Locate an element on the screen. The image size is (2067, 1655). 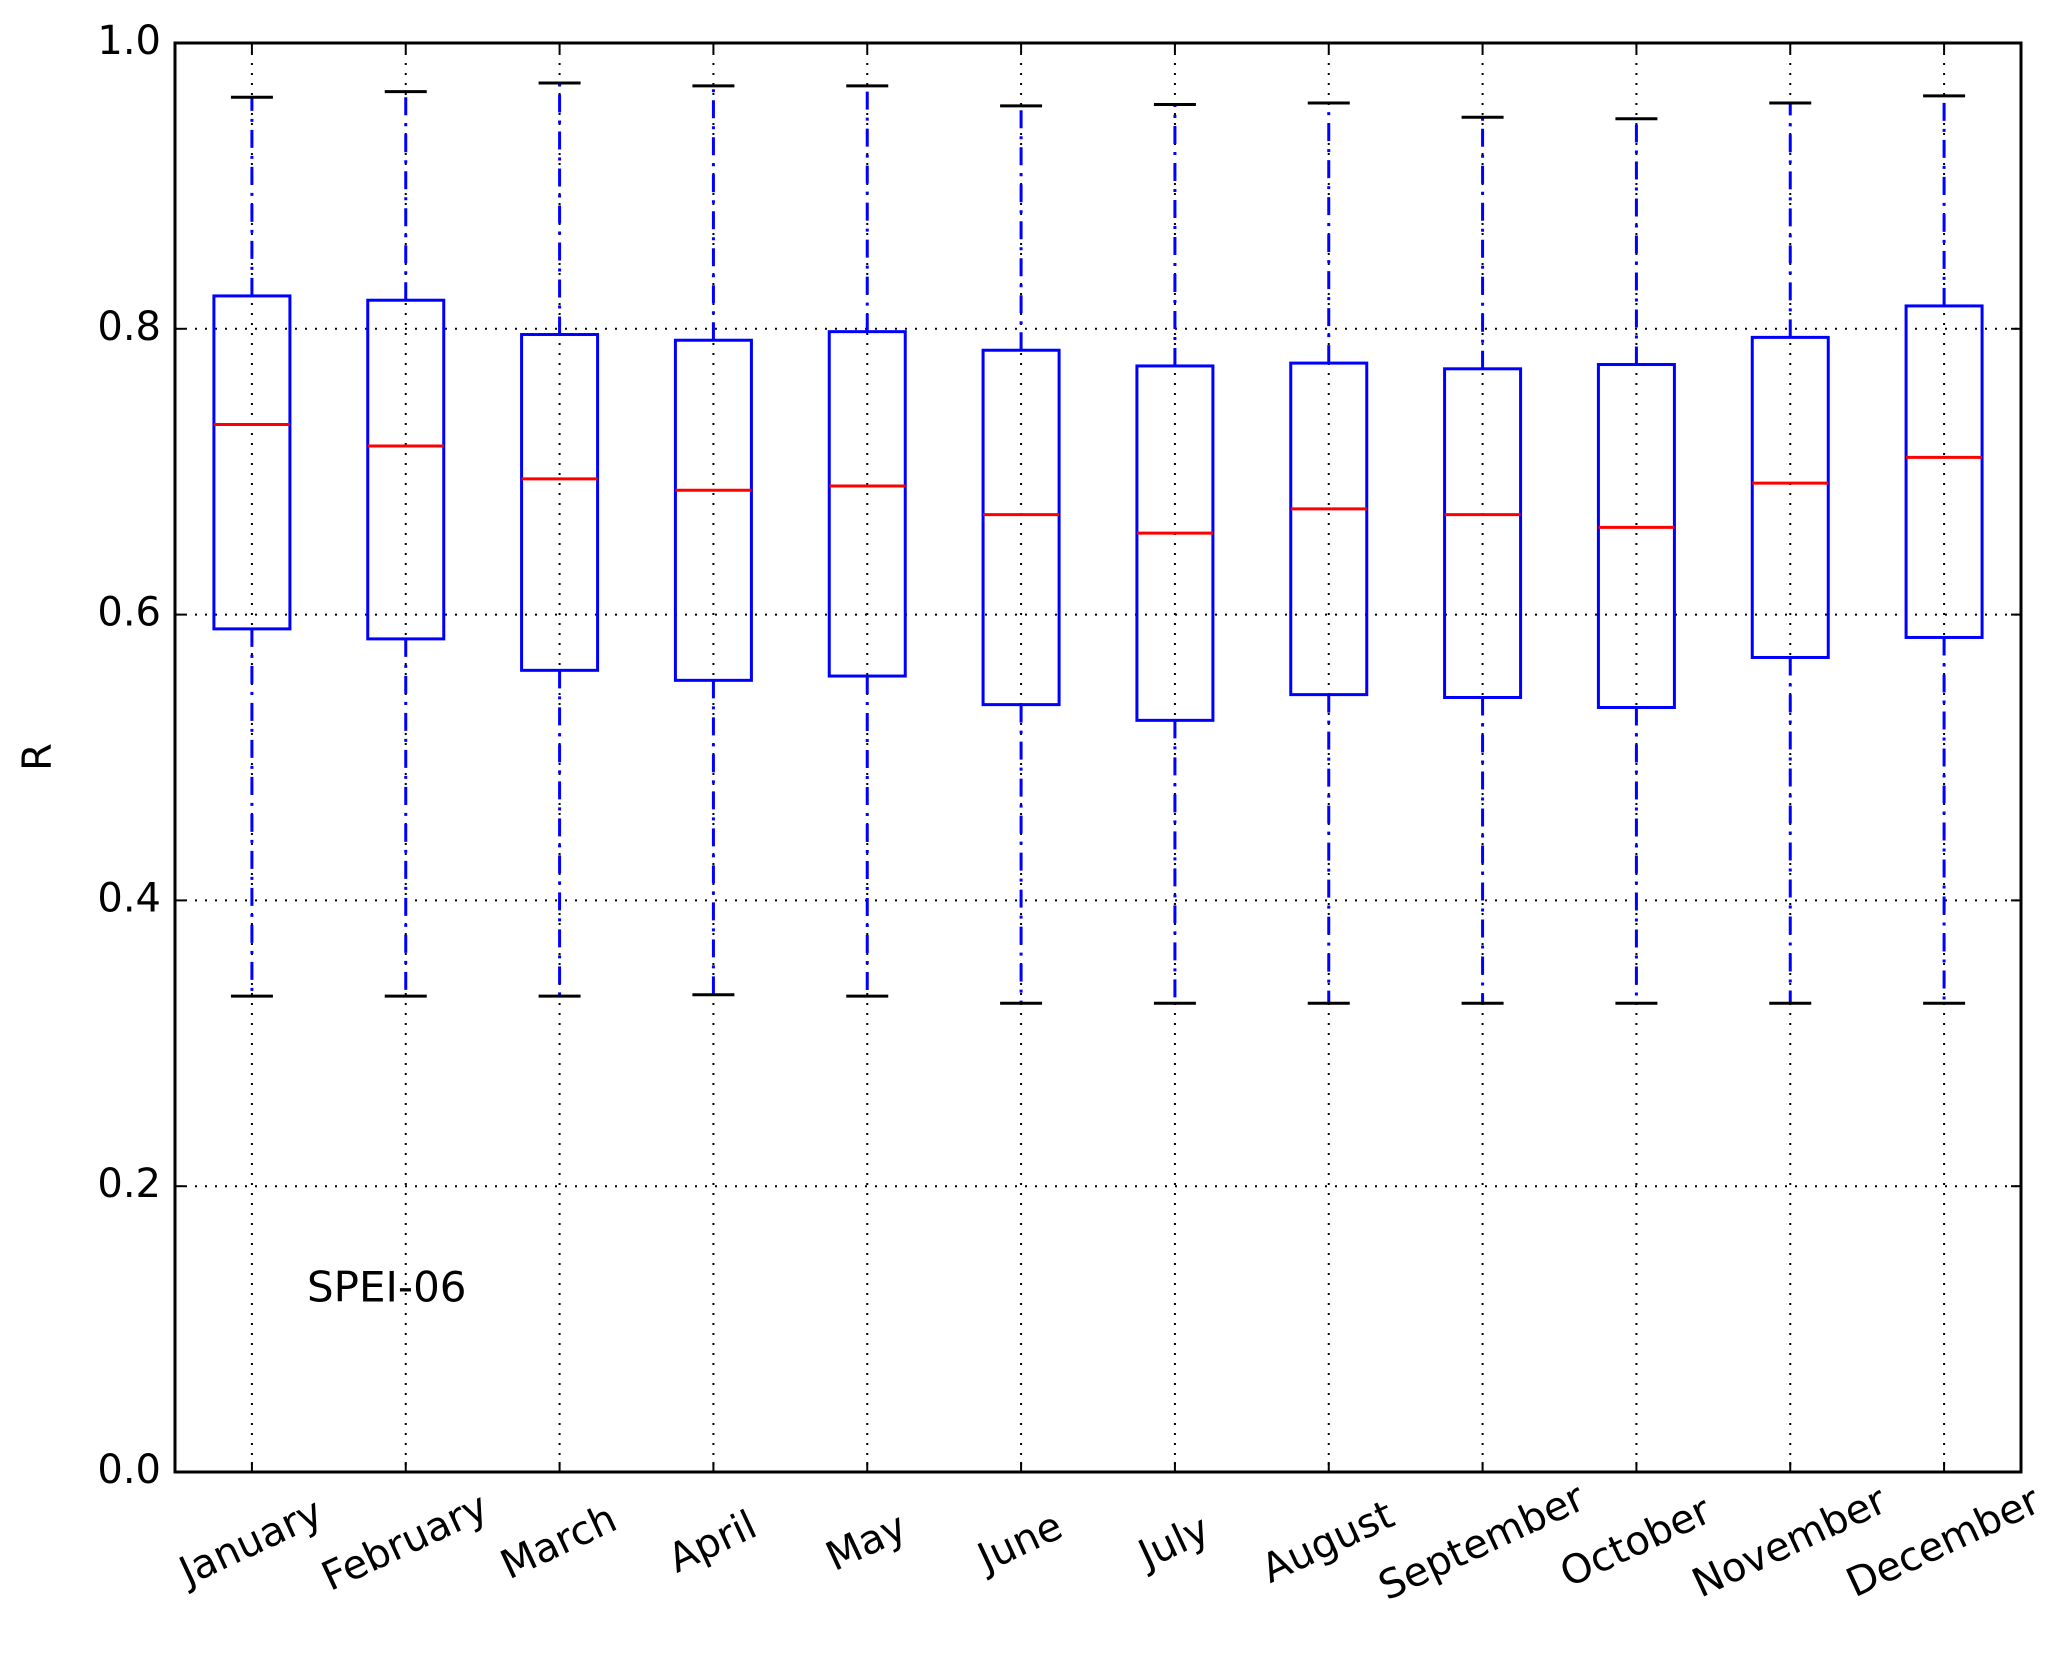
x-tick-label: February is located at coordinates (405, 1542).